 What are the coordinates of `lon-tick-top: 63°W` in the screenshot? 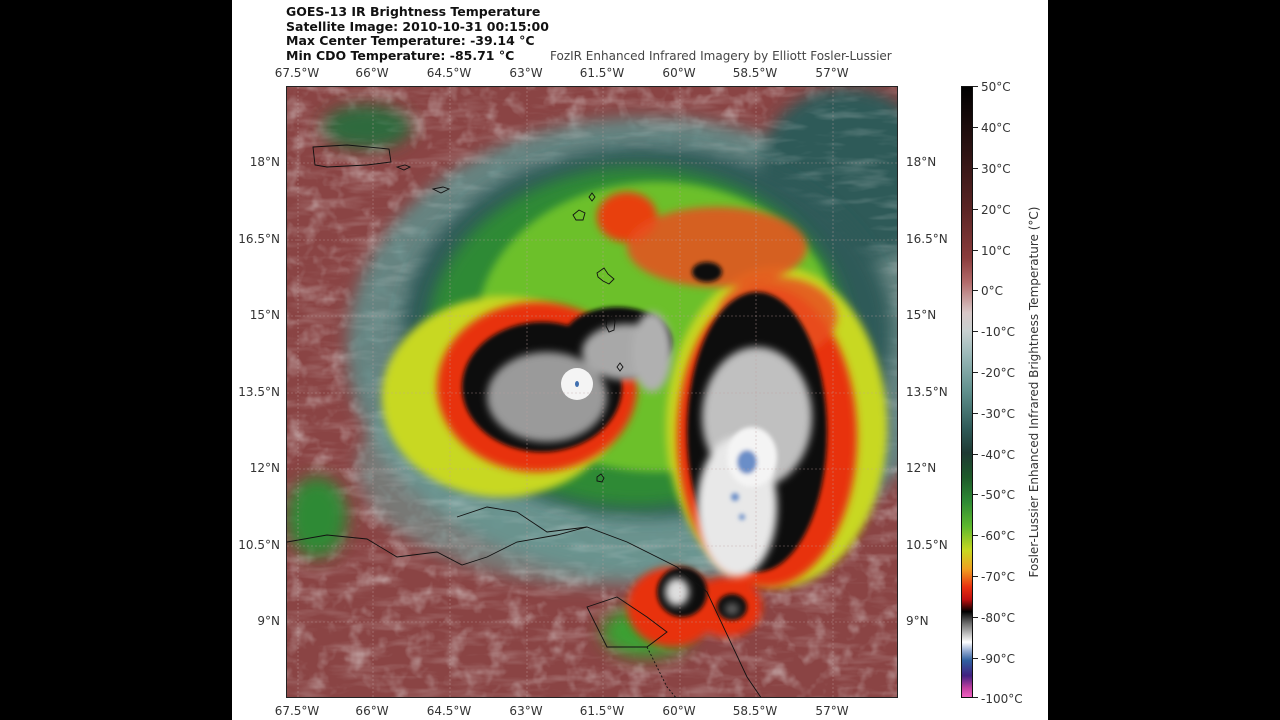 It's located at (526, 73).